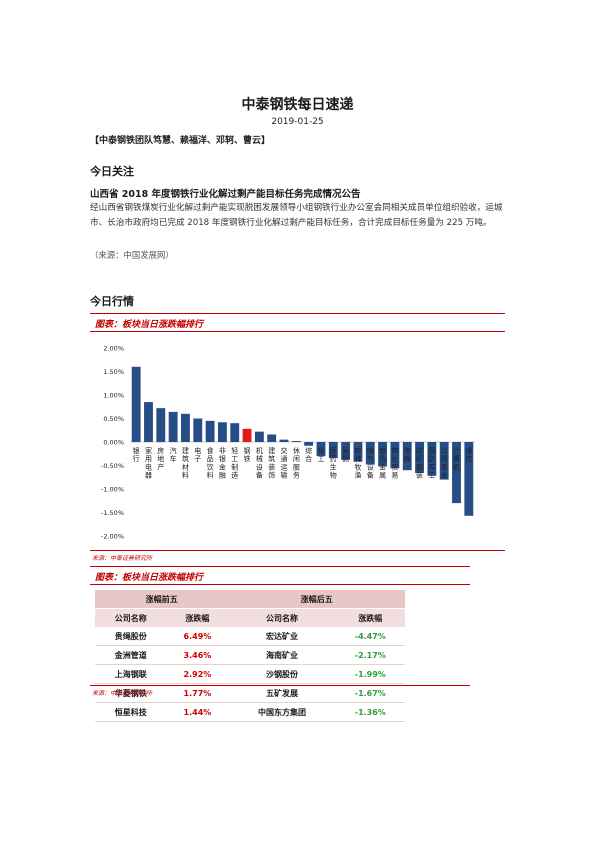 Image resolution: width=595 pixels, height=842 pixels. I want to click on ranking-group-header: 涨幅前五 涨幅后五, so click(250, 599).